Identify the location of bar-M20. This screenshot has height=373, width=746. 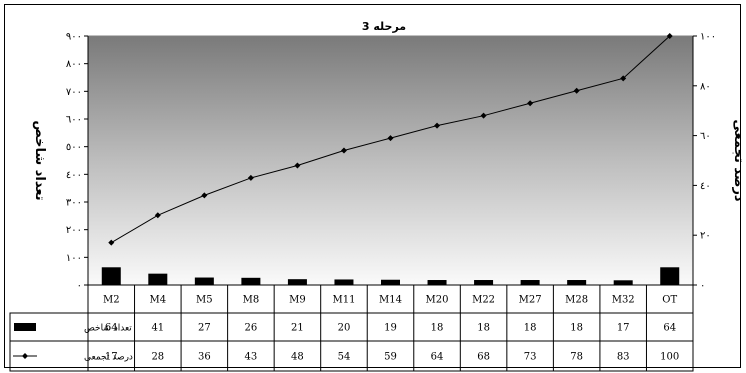
(437, 282).